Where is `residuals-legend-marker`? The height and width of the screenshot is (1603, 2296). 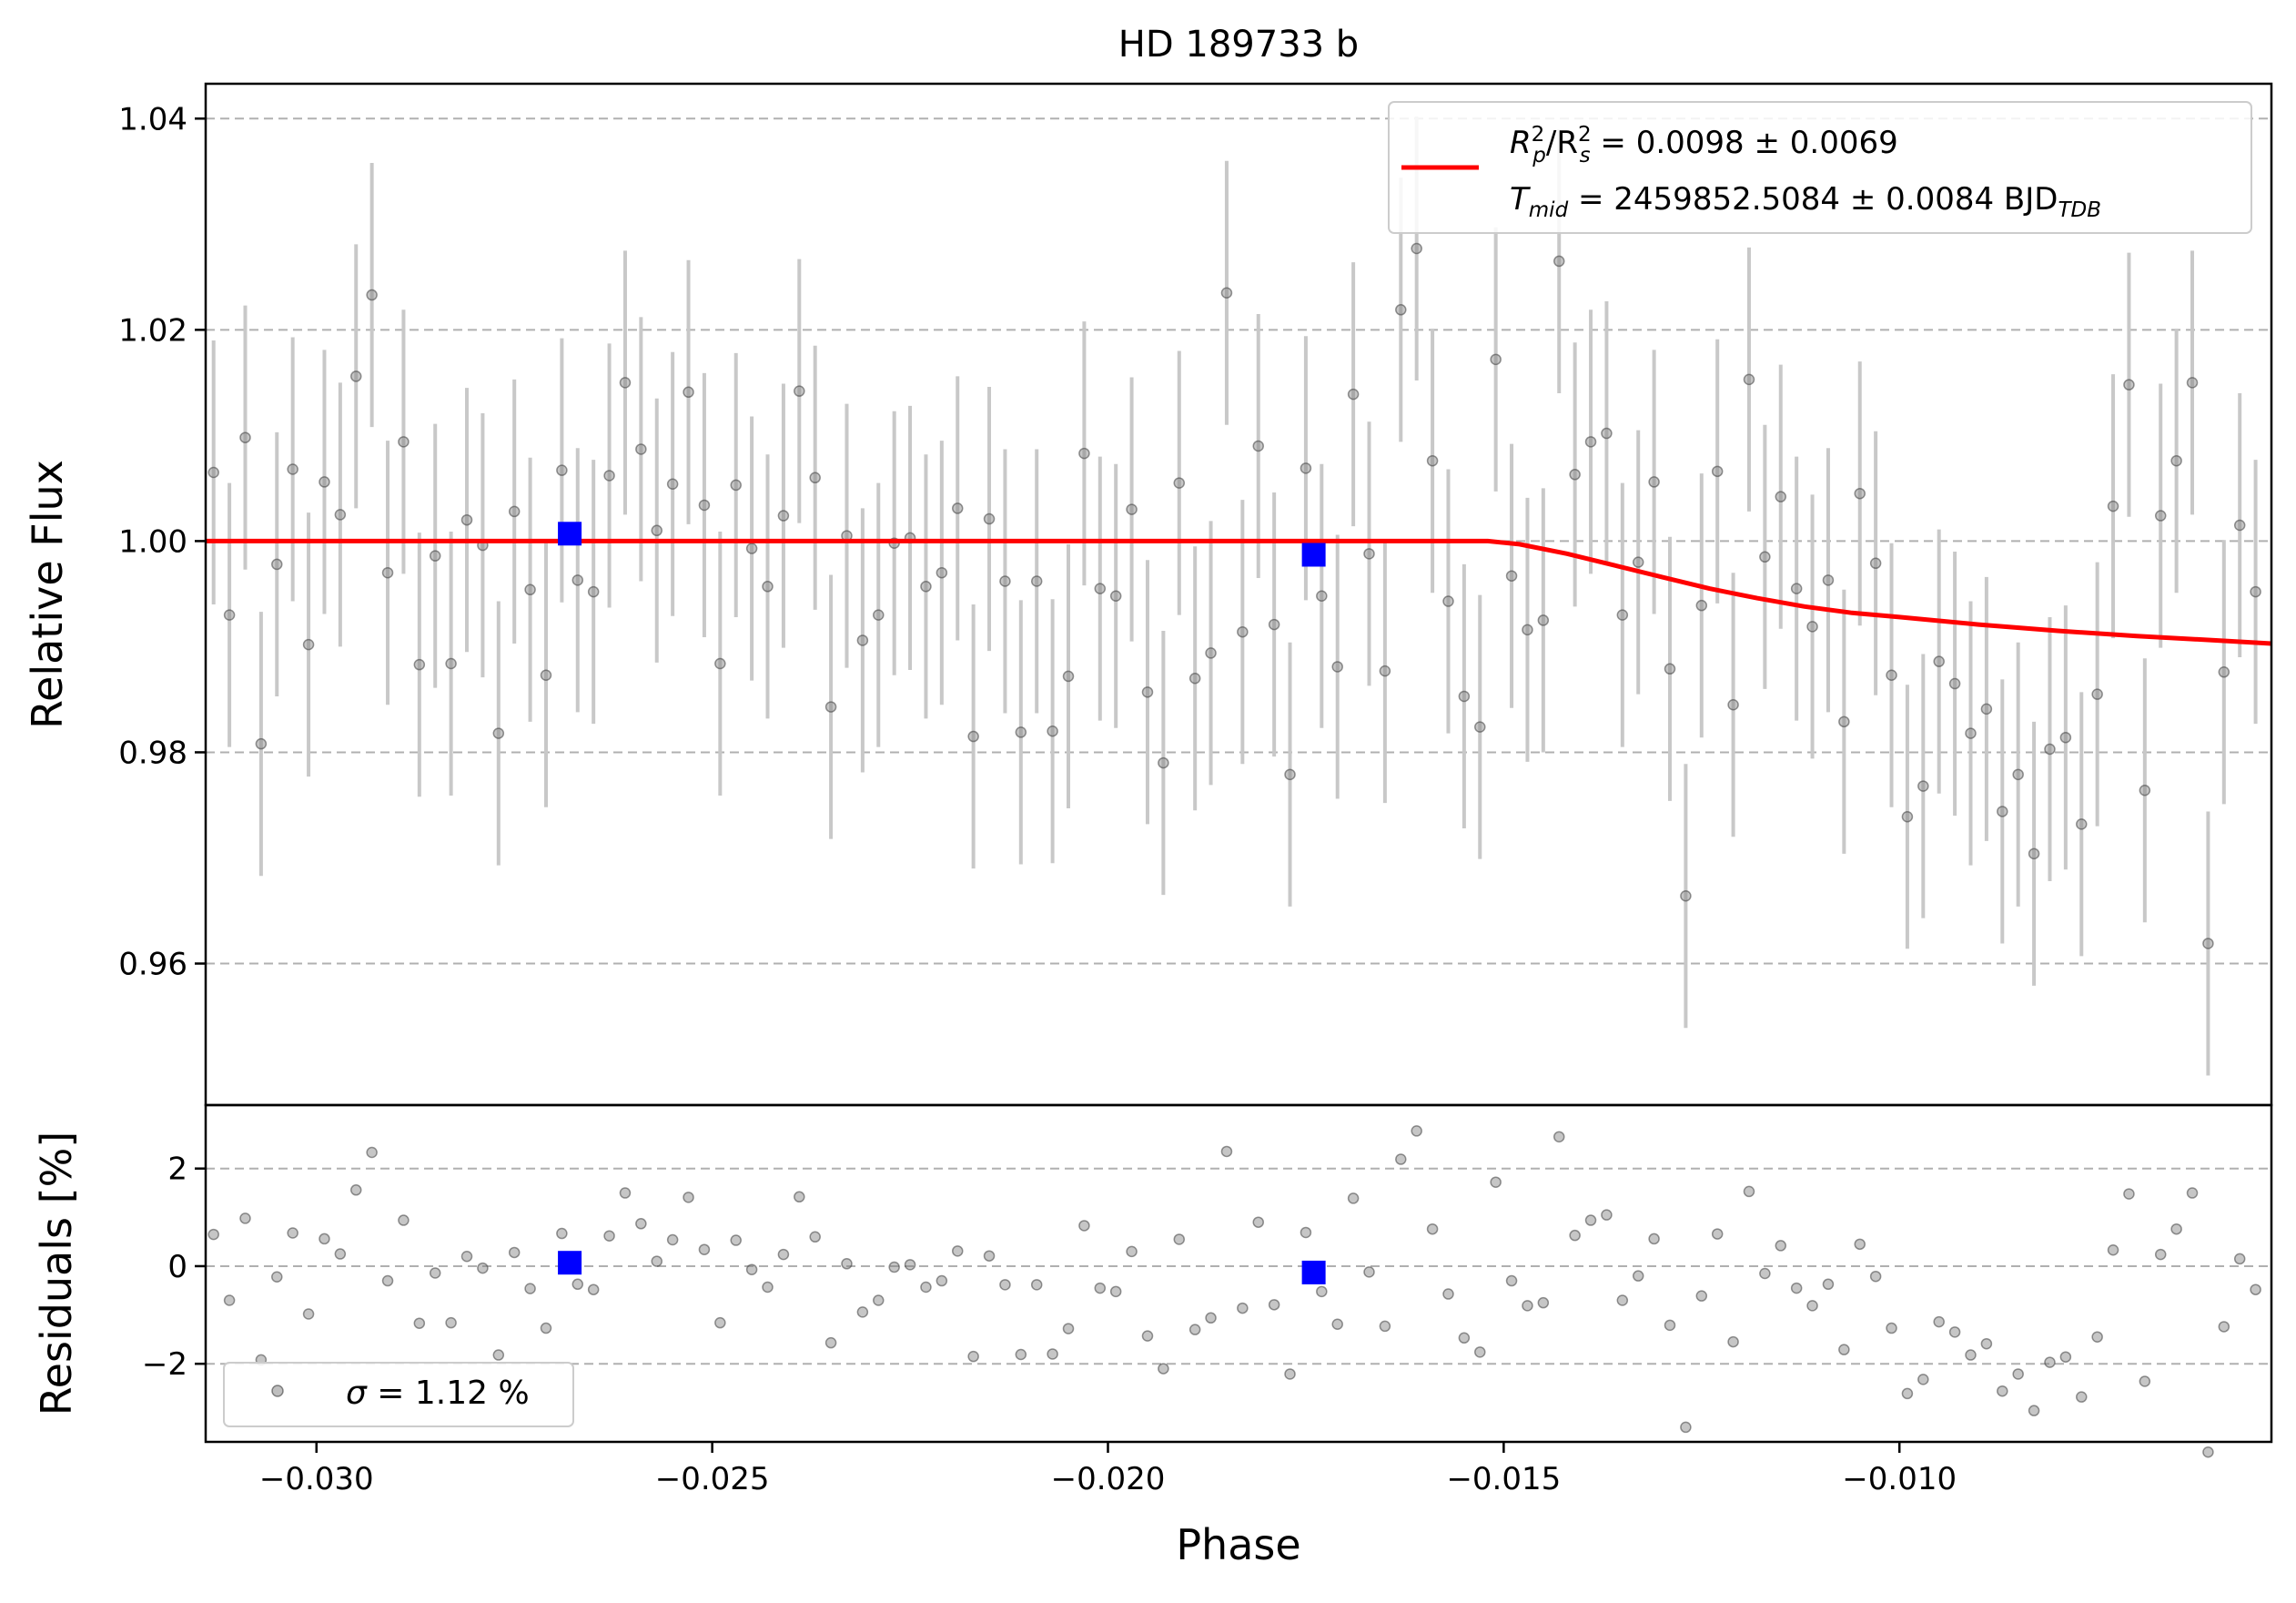 residuals-legend-marker is located at coordinates (278, 1391).